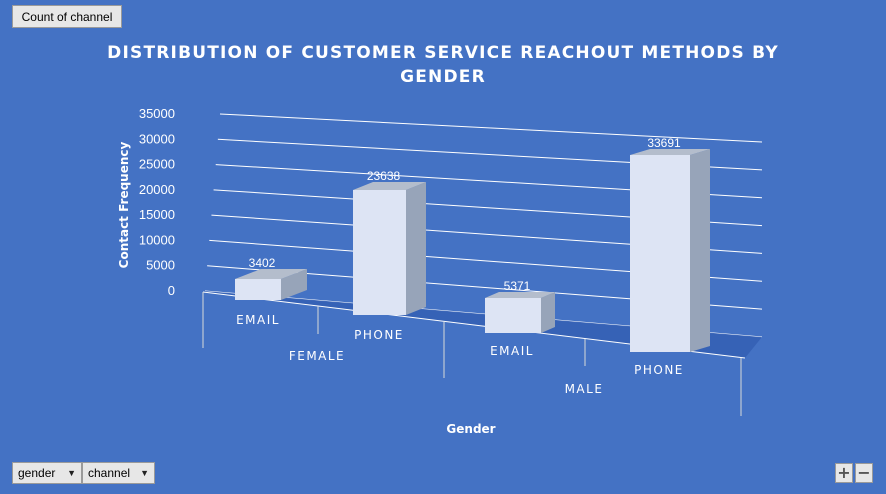 Image resolution: width=886 pixels, height=494 pixels. I want to click on row-field-gender-dropdown: gender ▼, so click(47, 473).